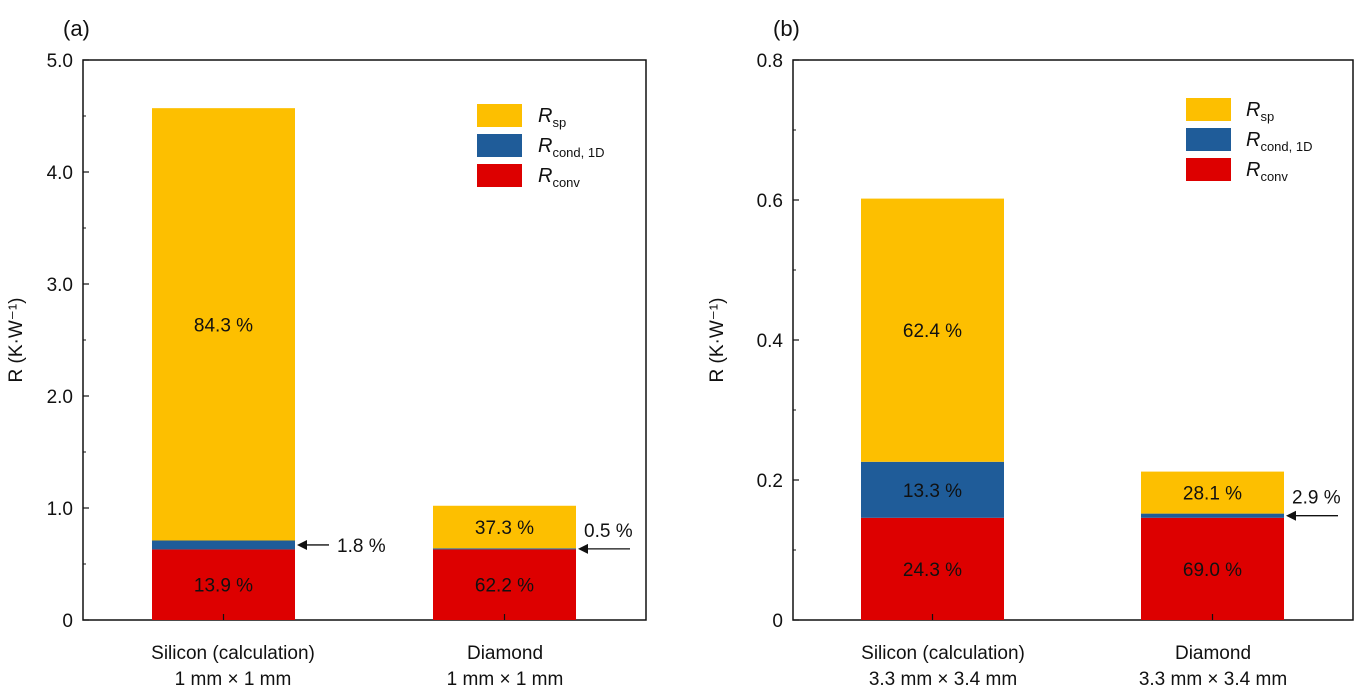  I want to click on annotation-label: 1.8 %, so click(361, 546).